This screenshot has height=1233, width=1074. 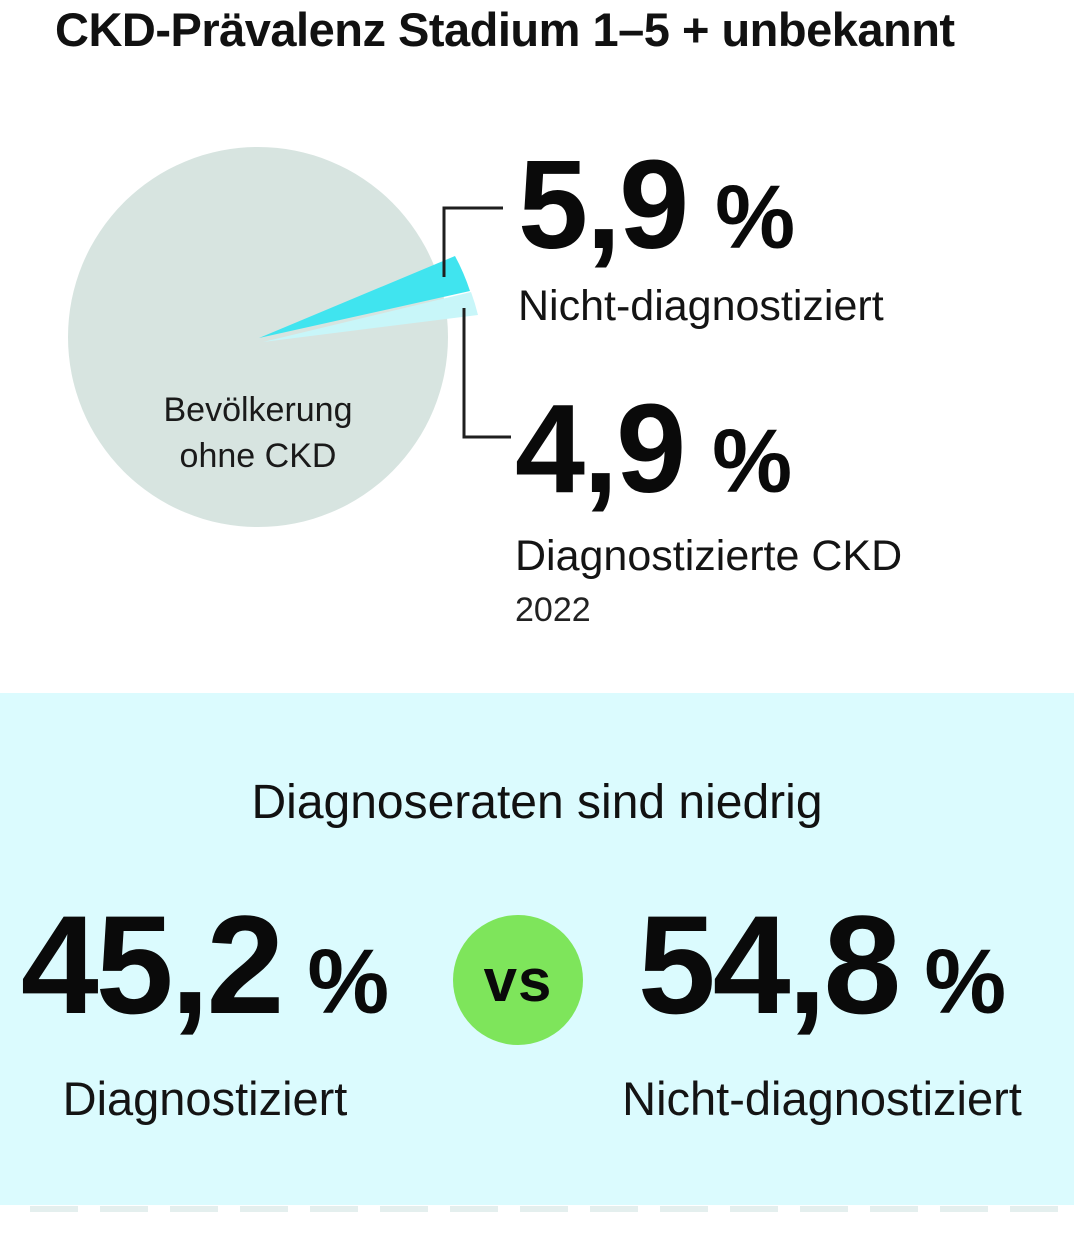 What do you see at coordinates (472, 241) in the screenshot?
I see `callout-line-undiagnosed` at bounding box center [472, 241].